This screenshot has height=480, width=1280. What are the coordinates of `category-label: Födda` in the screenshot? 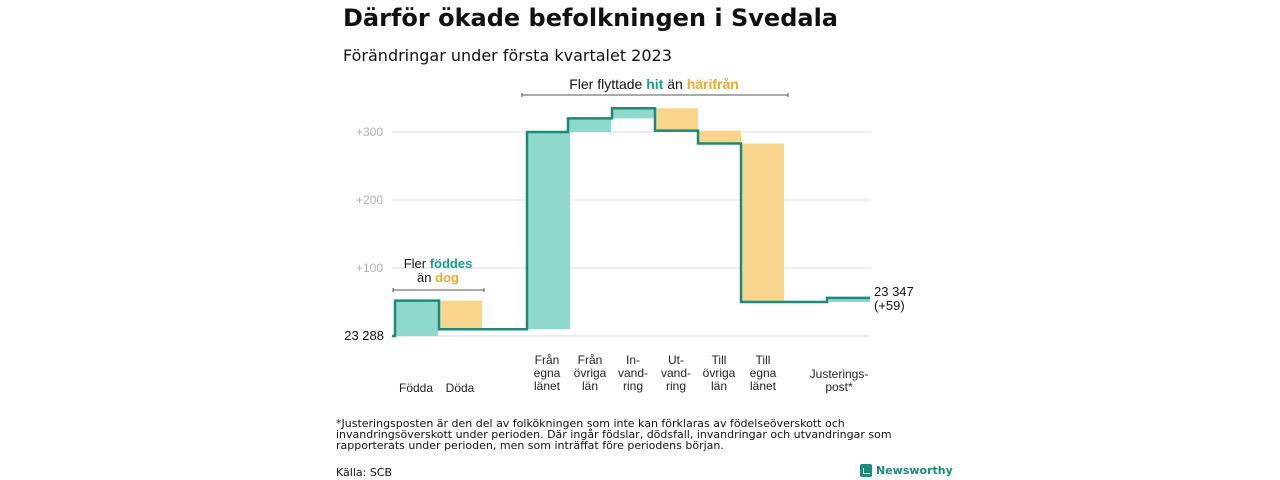 It's located at (416, 388).